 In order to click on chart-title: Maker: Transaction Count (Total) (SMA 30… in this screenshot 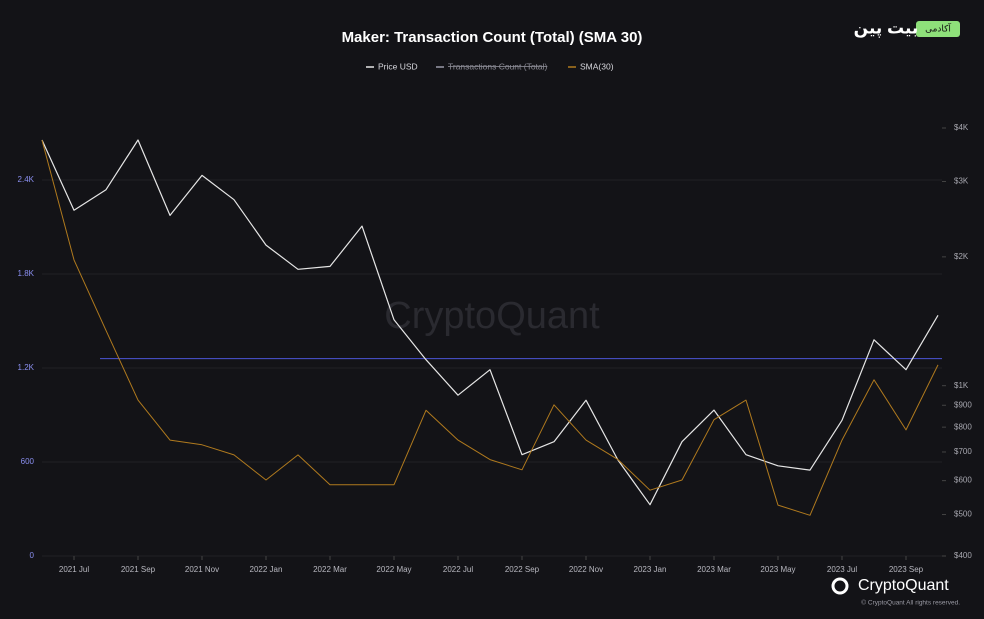, I will do `click(492, 37)`.